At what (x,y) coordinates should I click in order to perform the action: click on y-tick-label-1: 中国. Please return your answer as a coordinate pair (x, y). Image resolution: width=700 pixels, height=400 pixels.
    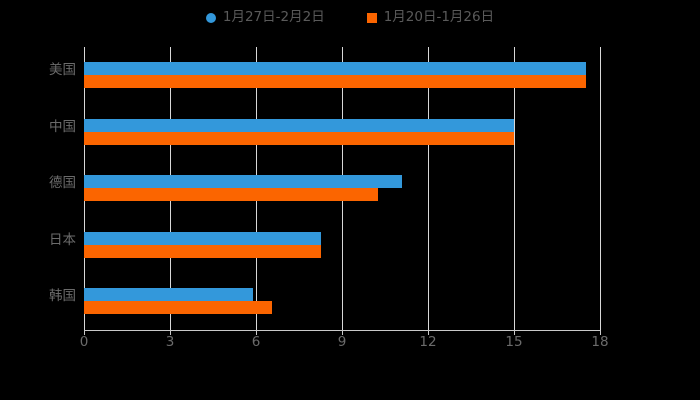
    Looking at the image, I should click on (62, 126).